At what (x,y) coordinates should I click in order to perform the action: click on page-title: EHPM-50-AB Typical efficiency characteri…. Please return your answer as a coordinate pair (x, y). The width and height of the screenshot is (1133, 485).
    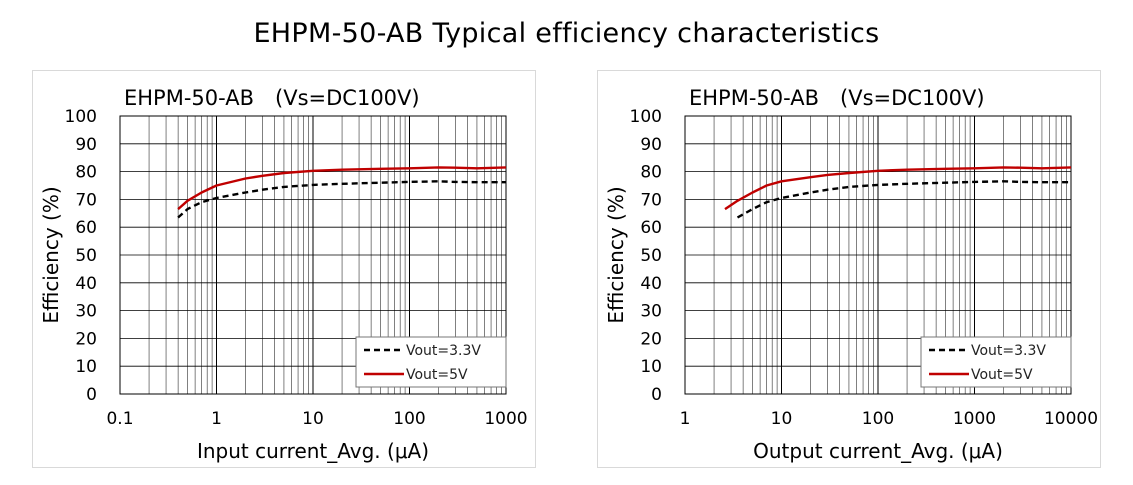
    Looking at the image, I should click on (566, 33).